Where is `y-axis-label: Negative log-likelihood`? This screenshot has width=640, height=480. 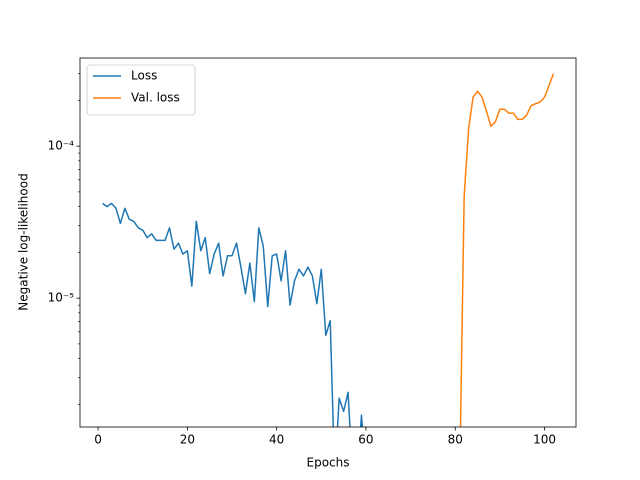 y-axis-label: Negative log-likelihood is located at coordinates (24, 241).